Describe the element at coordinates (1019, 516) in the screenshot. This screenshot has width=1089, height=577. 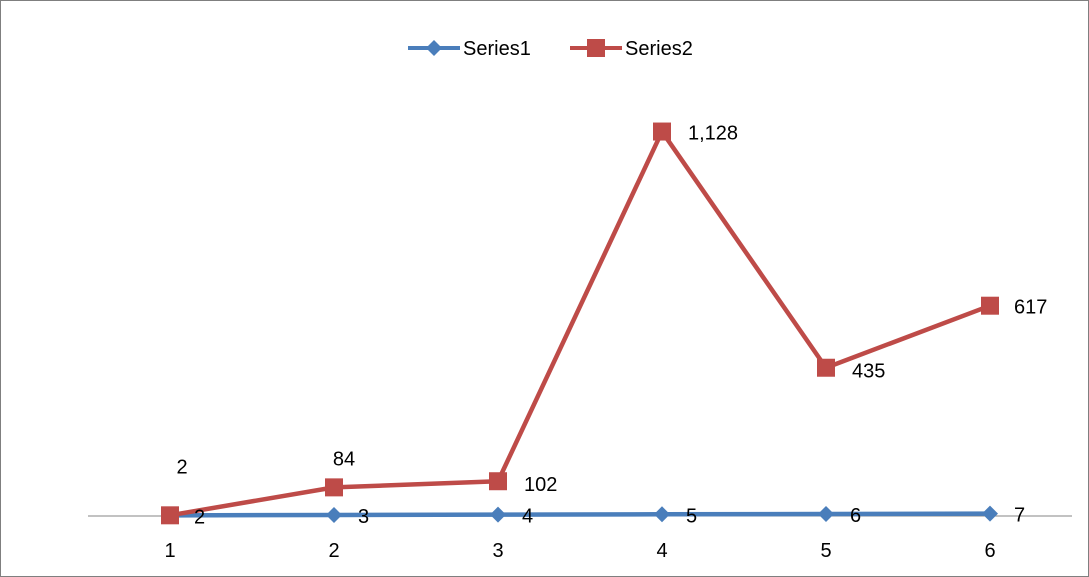
I see `data-label-series1: 7` at that location.